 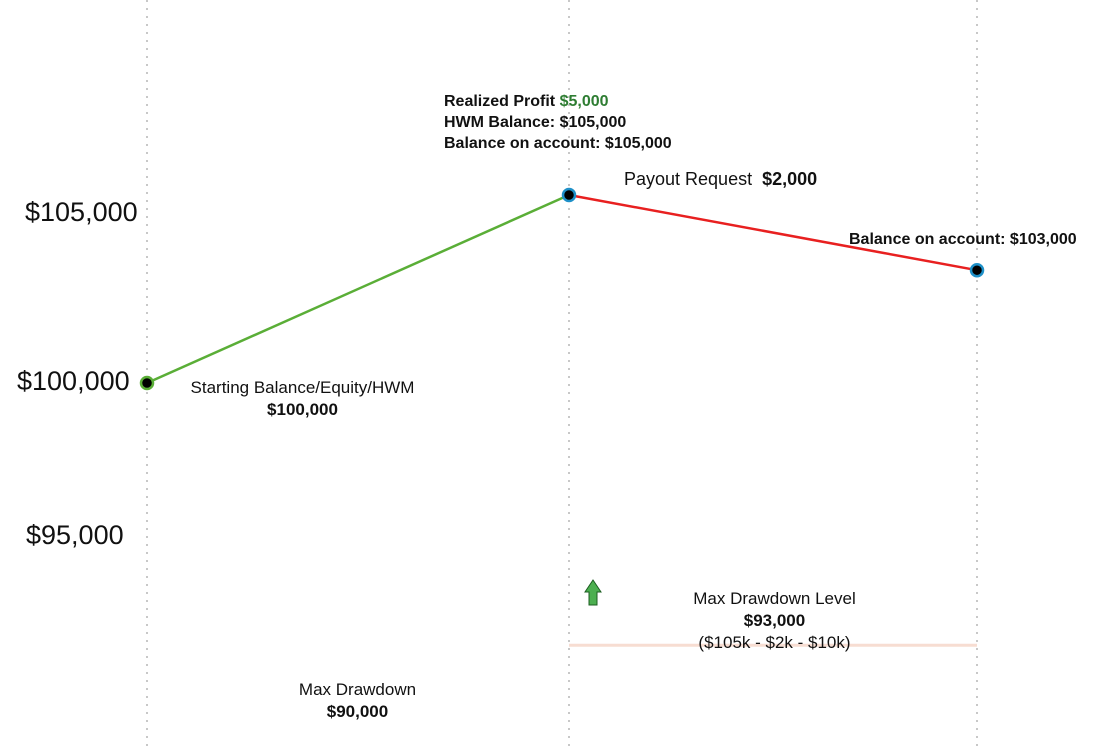 I want to click on start-value: $100,000, so click(x=302, y=409).